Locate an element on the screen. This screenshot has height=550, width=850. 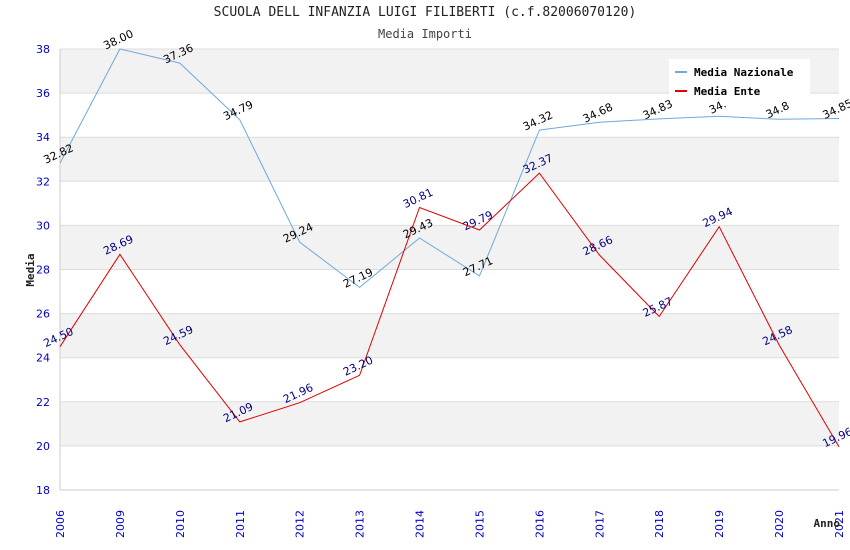
x-axis-title: Anno is located at coordinates (827, 523).